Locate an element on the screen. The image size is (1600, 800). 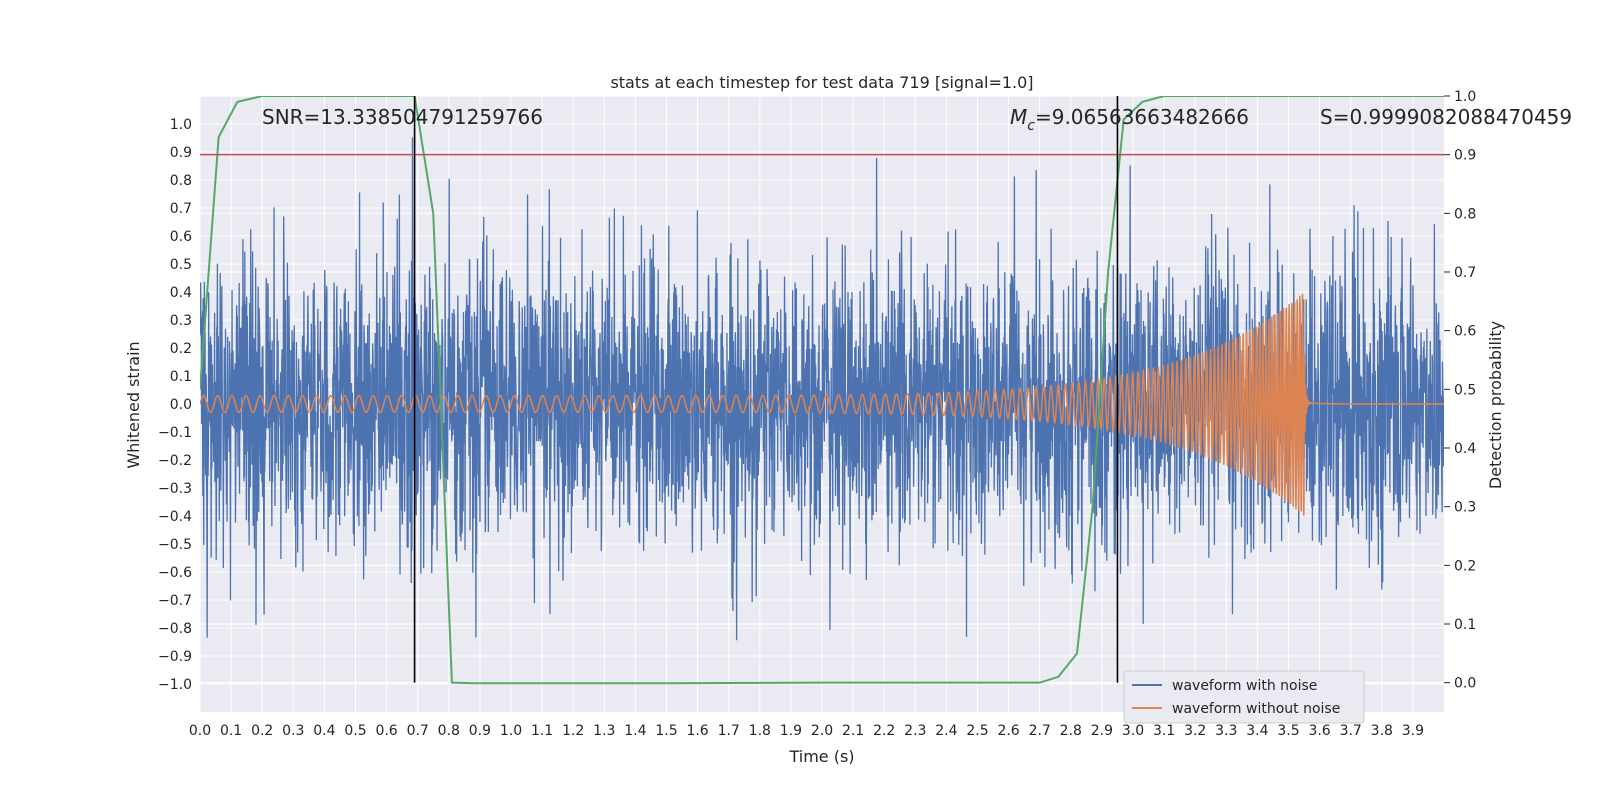
y2-tick-label: 0.1 is located at coordinates (1465, 625).